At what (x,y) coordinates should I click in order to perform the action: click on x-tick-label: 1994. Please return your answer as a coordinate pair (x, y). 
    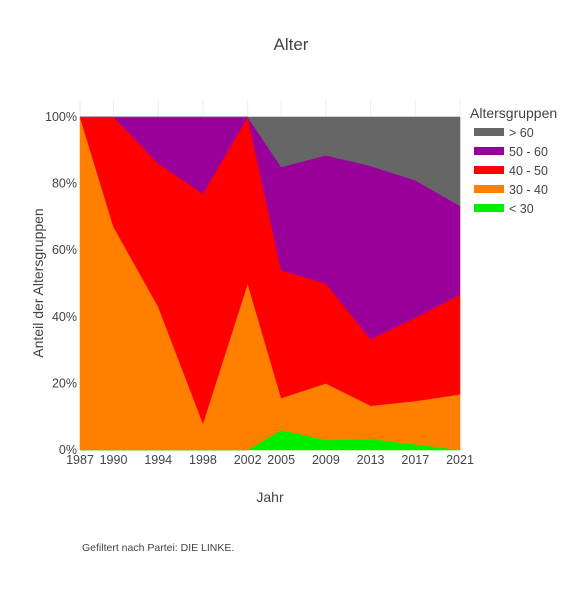
    Looking at the image, I should click on (158, 460).